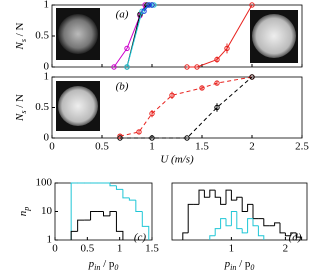 This screenshot has height=275, width=327. I want to click on label-part: s, so click(23, 112).